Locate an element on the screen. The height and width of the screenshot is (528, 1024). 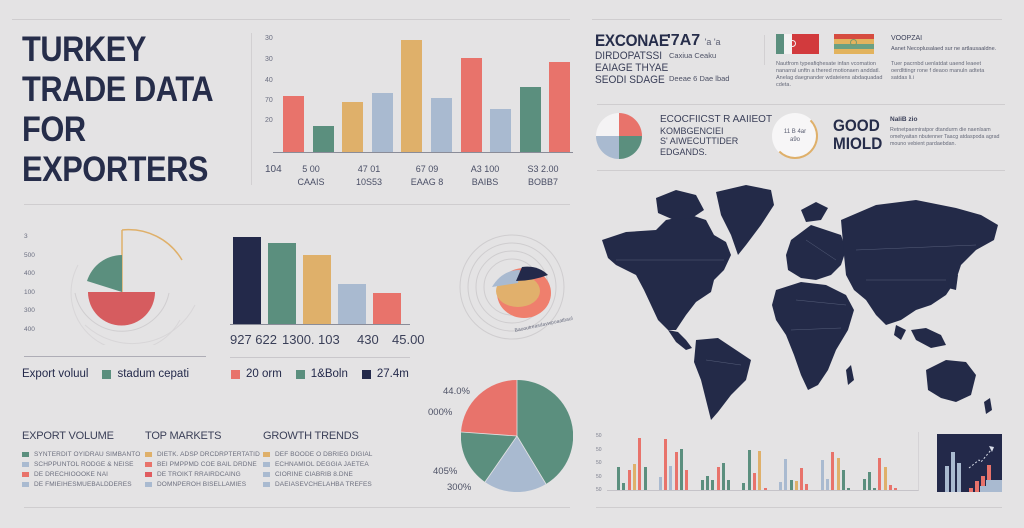
summary-line: EAIAGE THYAE is located at coordinates (632, 68).